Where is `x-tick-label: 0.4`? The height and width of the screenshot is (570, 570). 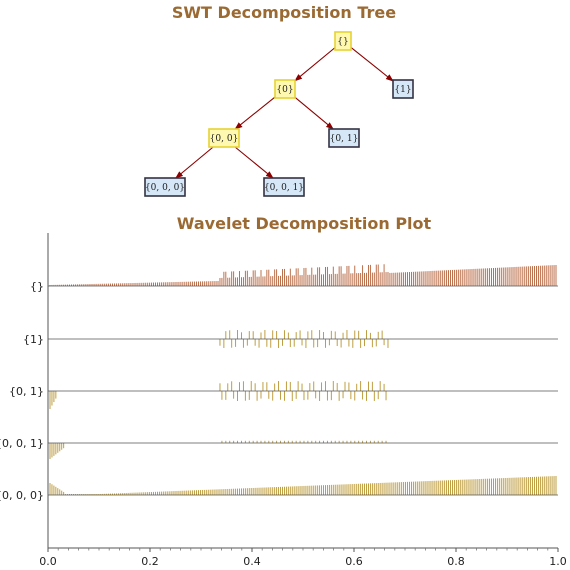 x-tick-label: 0.4 is located at coordinates (252, 561).